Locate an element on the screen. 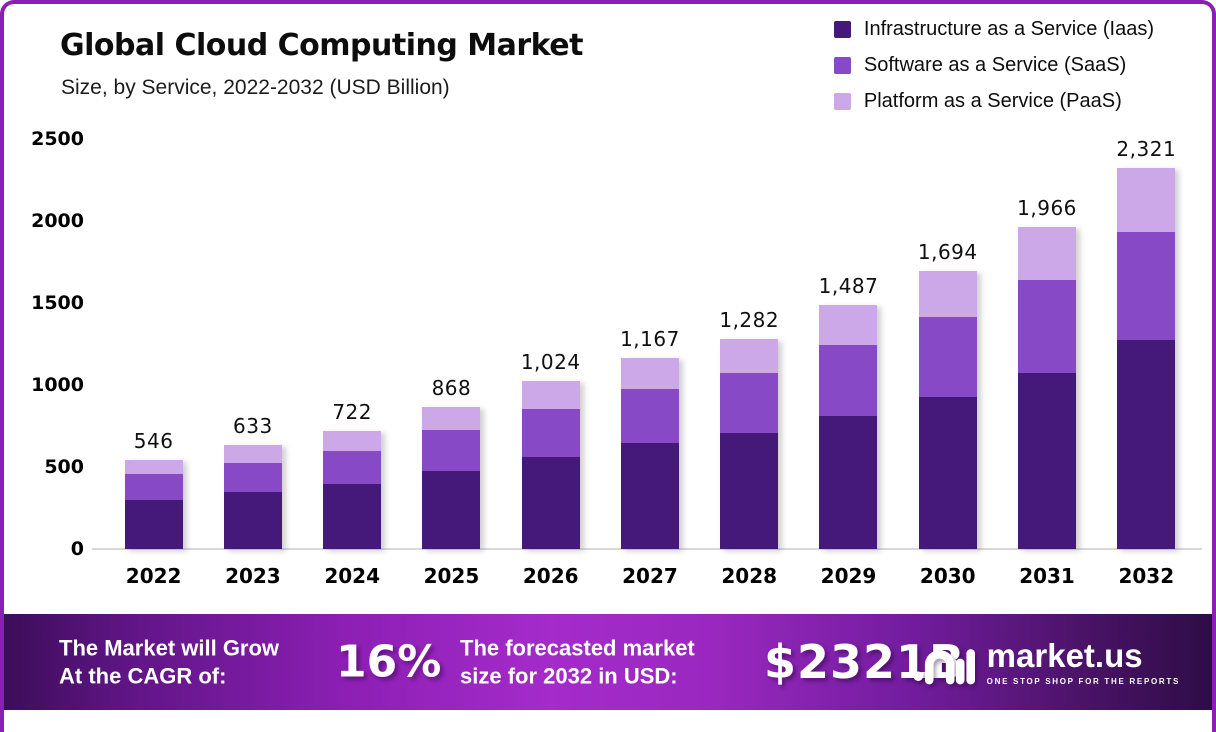 This screenshot has width=1216, height=732. market-us-logo: market.us ONE STOP SHOP FOR THE REPORTS is located at coordinates (1046, 662).